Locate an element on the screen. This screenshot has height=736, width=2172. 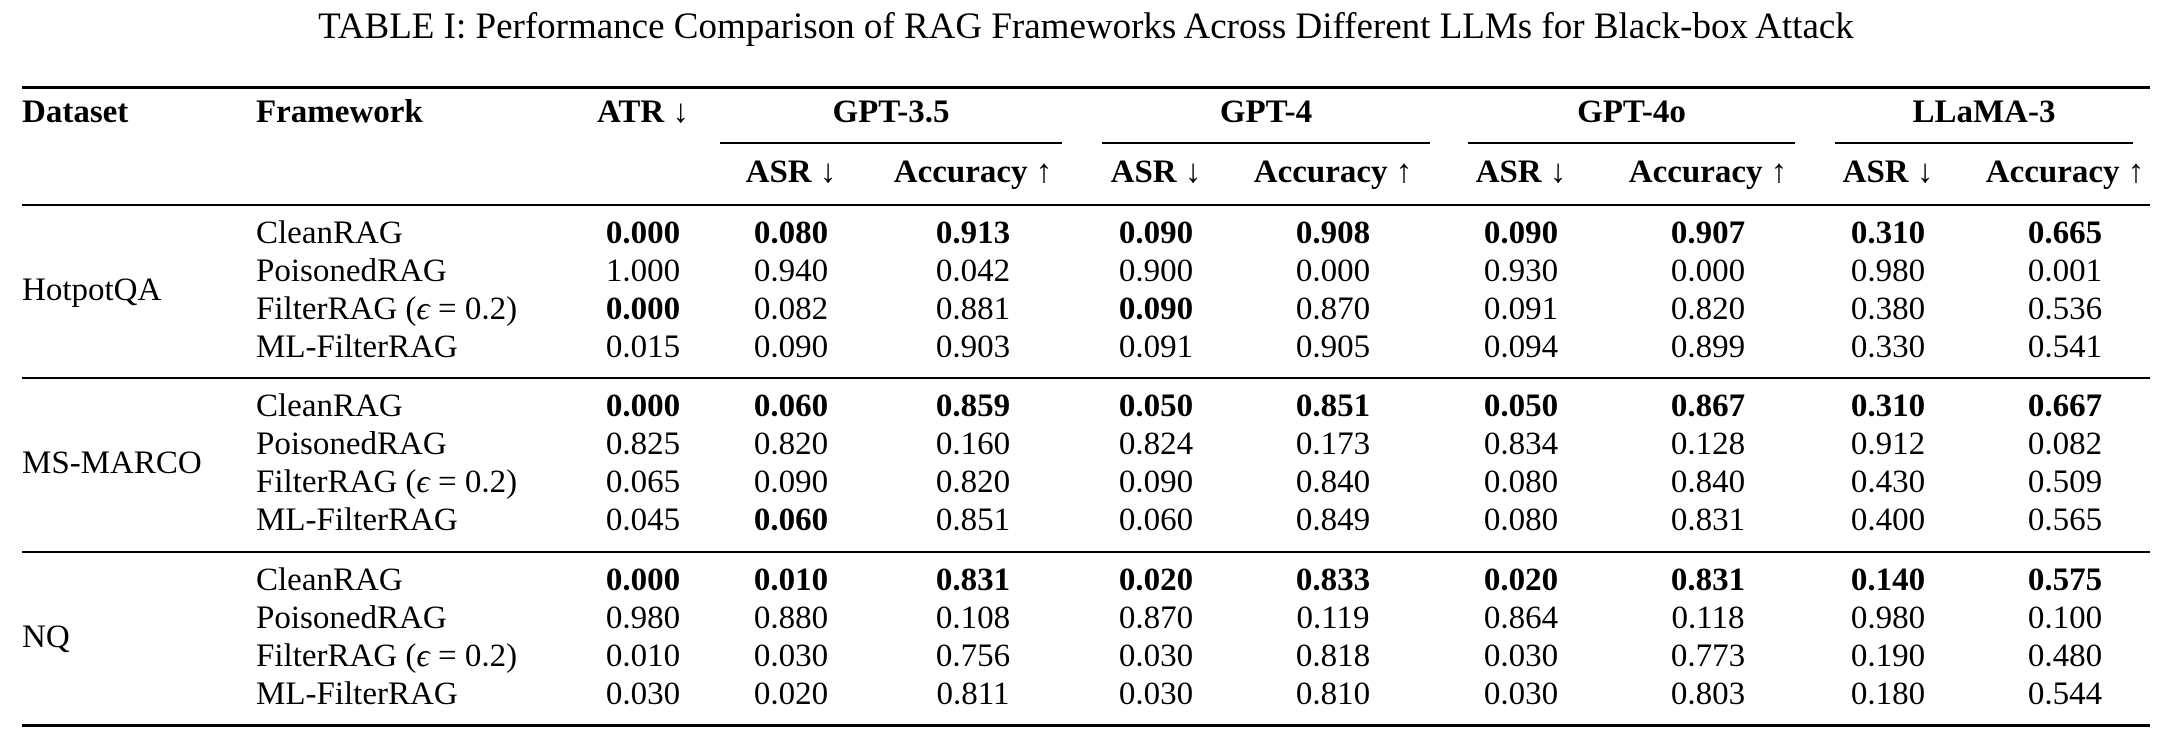
table-cell: 0.082 is located at coordinates (2065, 444).